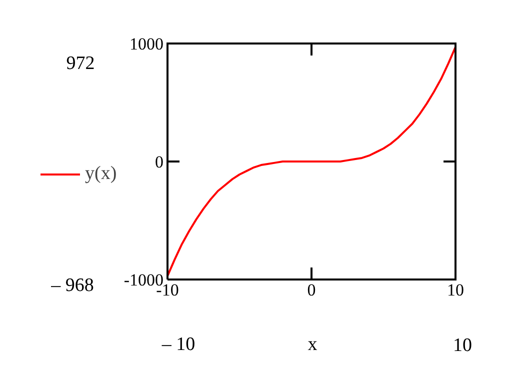 This screenshot has width=515, height=370. What do you see at coordinates (462, 345) in the screenshot?
I see `text: 10` at bounding box center [462, 345].